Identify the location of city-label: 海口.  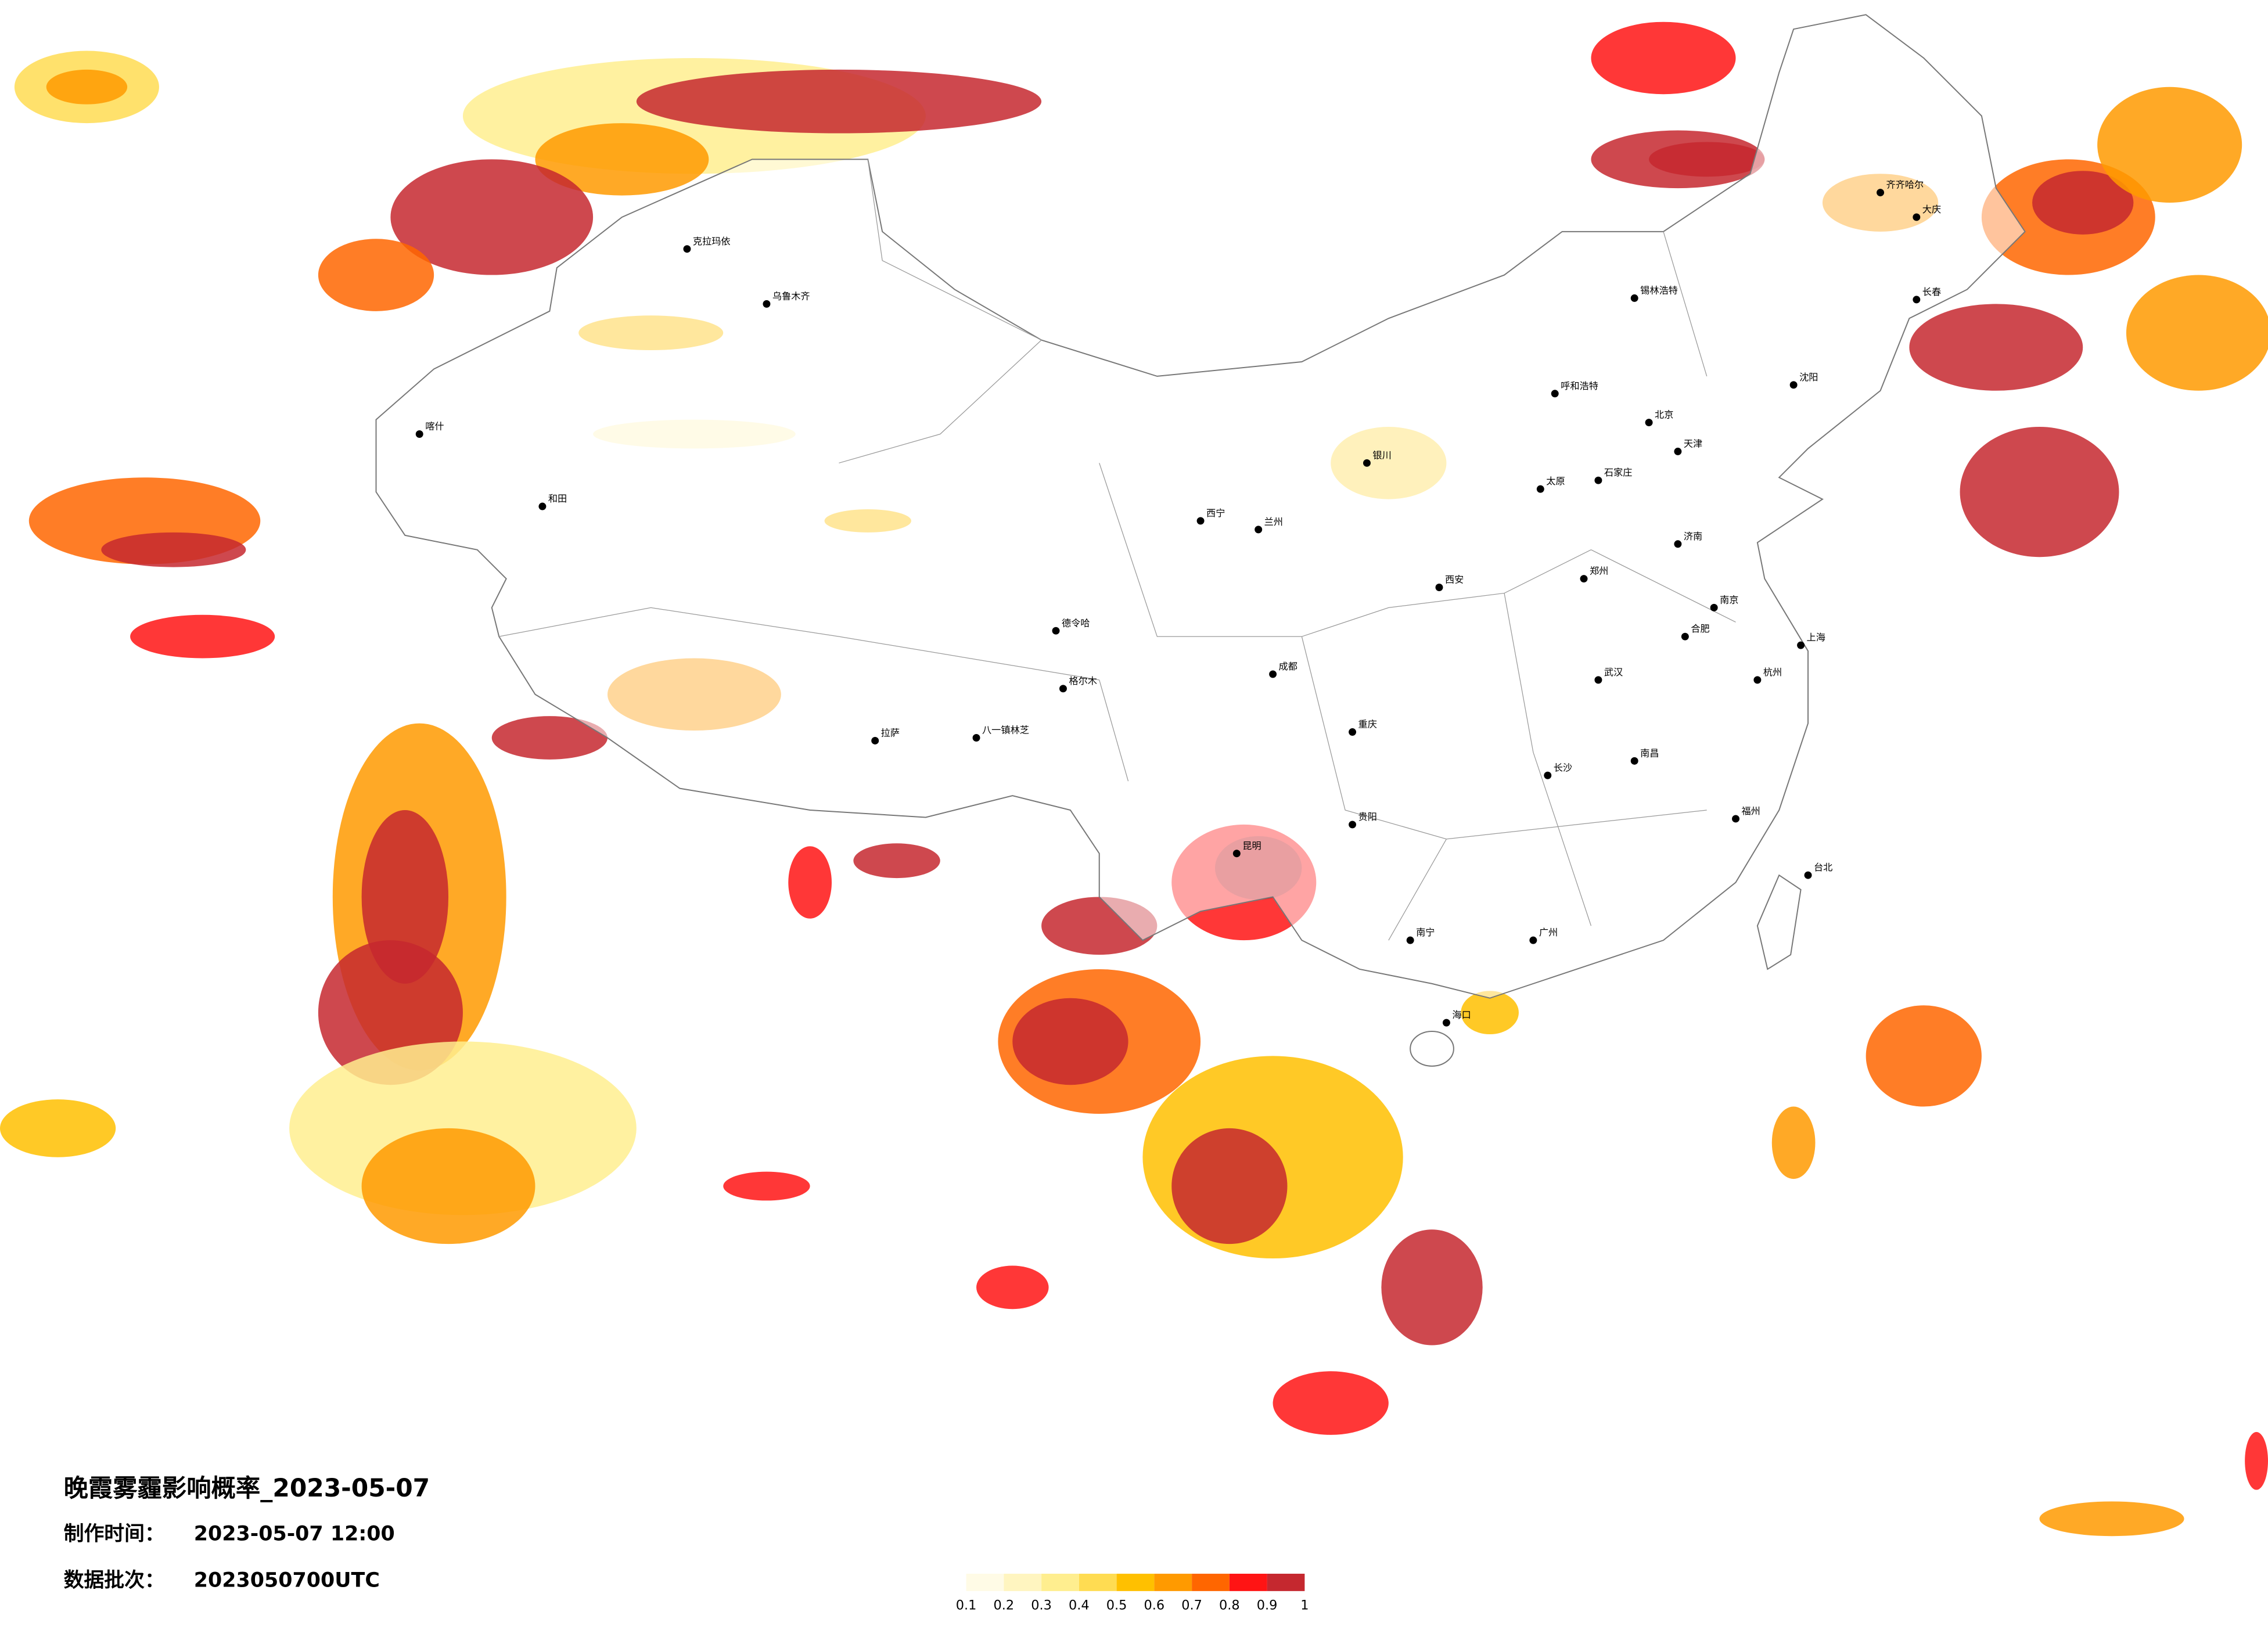
(1461, 1014).